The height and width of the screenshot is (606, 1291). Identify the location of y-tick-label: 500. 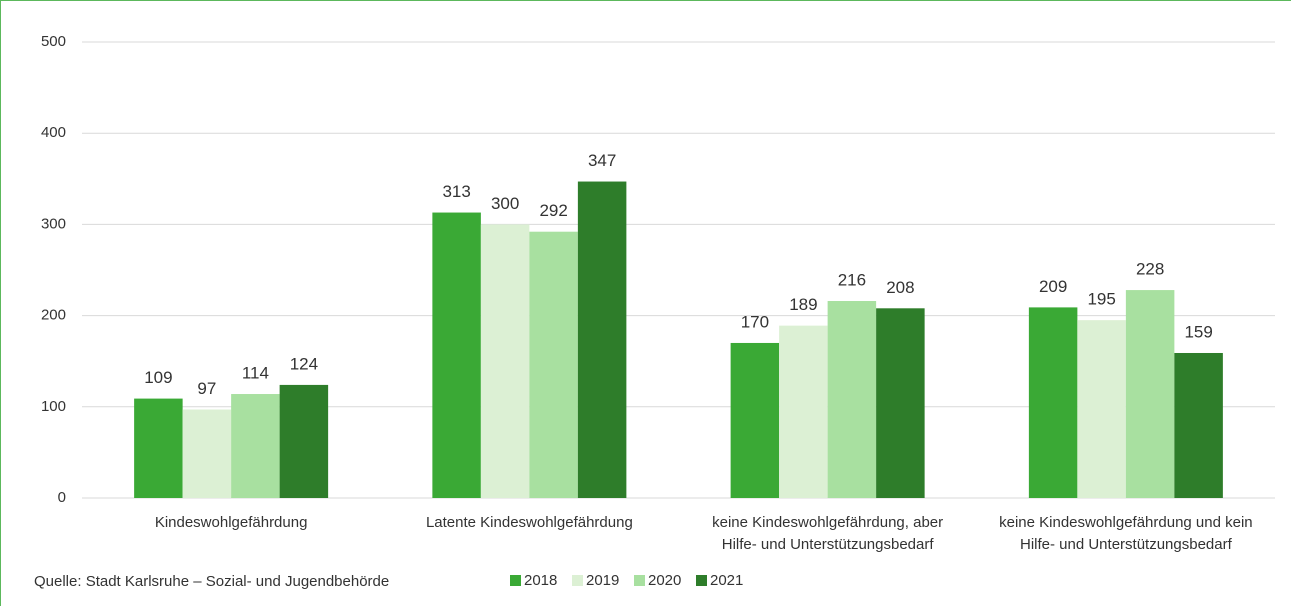
(53, 41).